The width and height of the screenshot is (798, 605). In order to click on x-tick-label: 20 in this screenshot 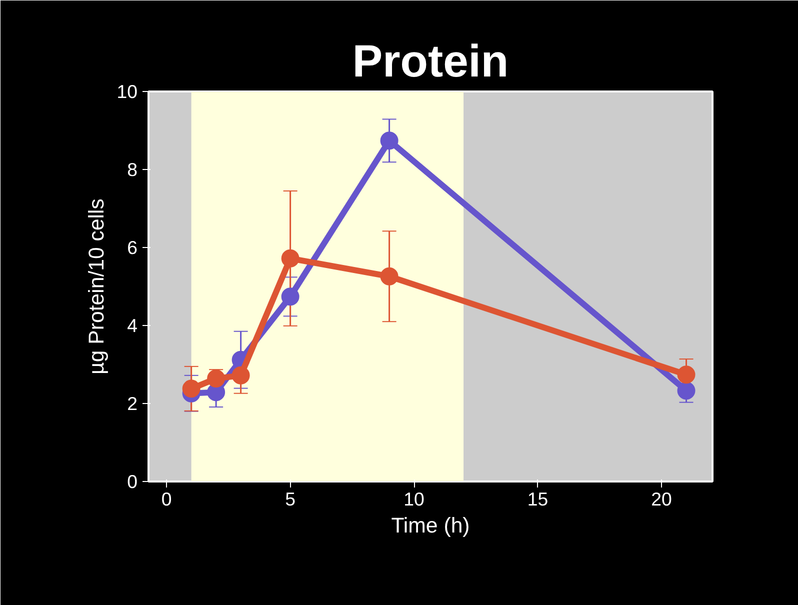, I will do `click(661, 499)`.